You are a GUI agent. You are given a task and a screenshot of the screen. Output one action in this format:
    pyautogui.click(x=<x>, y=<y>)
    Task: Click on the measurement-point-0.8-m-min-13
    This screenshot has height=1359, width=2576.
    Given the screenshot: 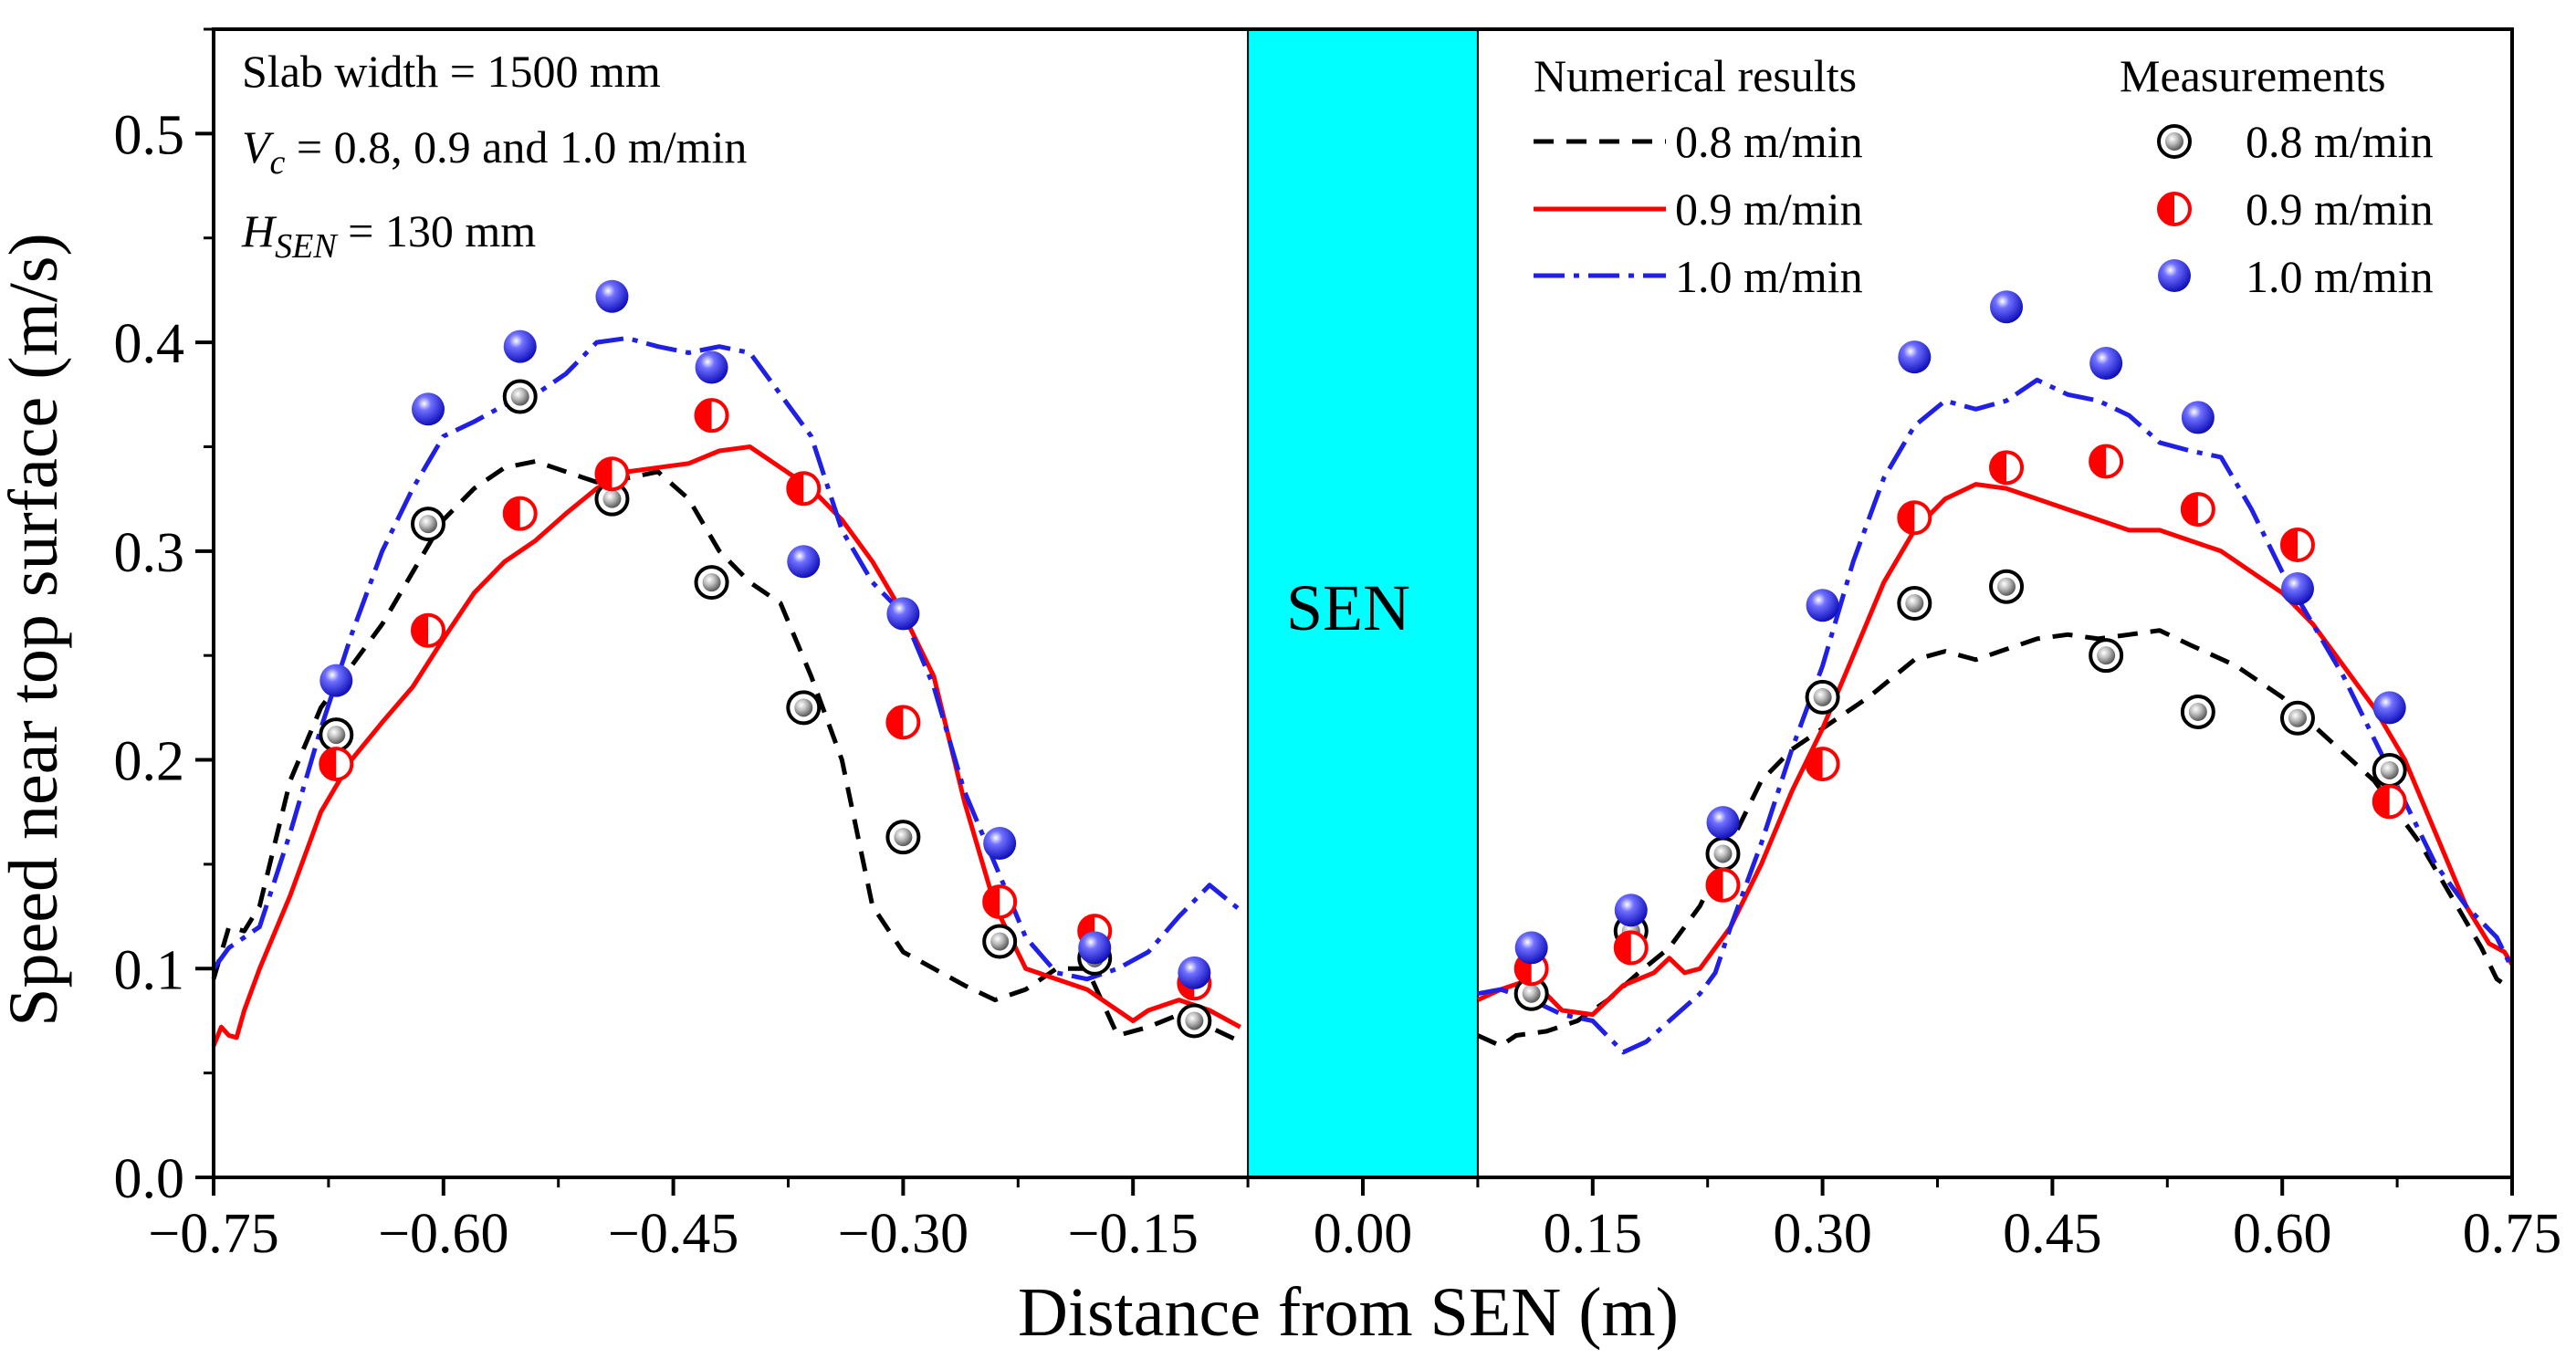 What is the action you would take?
    pyautogui.click(x=1822, y=697)
    